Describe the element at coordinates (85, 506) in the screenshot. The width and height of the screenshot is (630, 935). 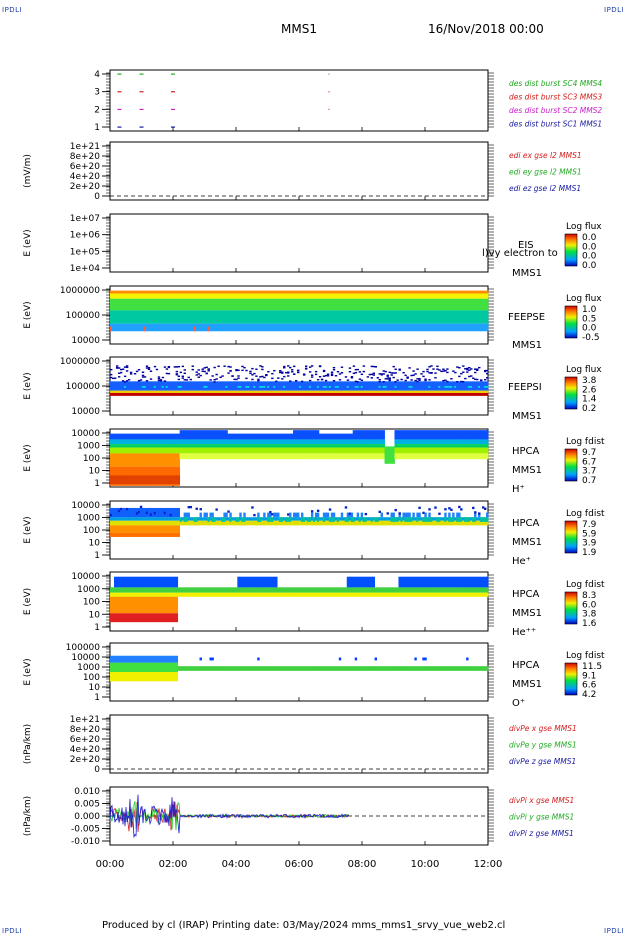
I see `hpca-he-panel-y-tick-label: 10000` at that location.